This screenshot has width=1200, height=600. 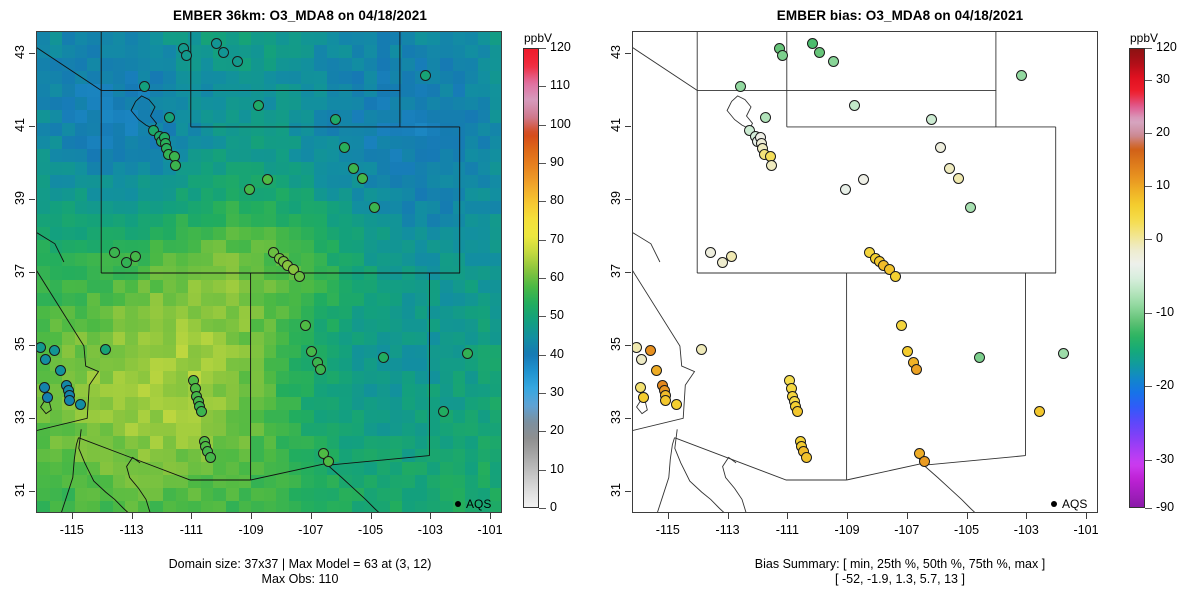 What do you see at coordinates (490, 530) in the screenshot?
I see `x-tick-label: -101` at bounding box center [490, 530].